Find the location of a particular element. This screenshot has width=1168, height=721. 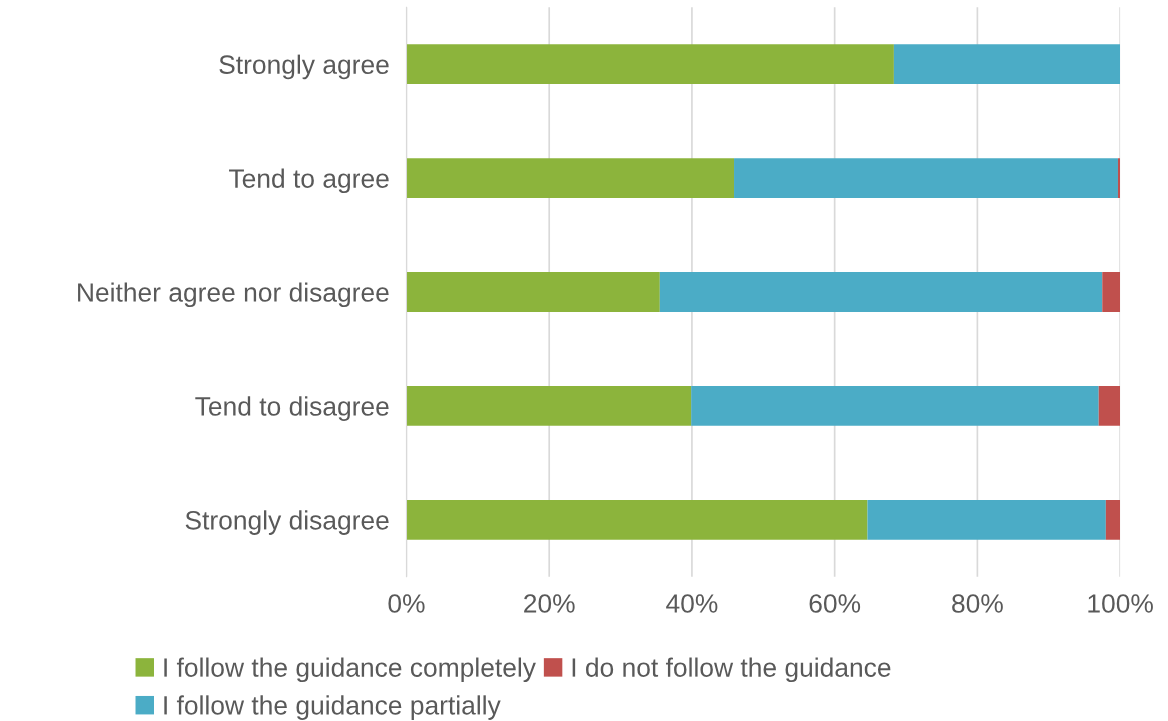

y-tick-label: Neither agree nor disagree is located at coordinates (233, 295).